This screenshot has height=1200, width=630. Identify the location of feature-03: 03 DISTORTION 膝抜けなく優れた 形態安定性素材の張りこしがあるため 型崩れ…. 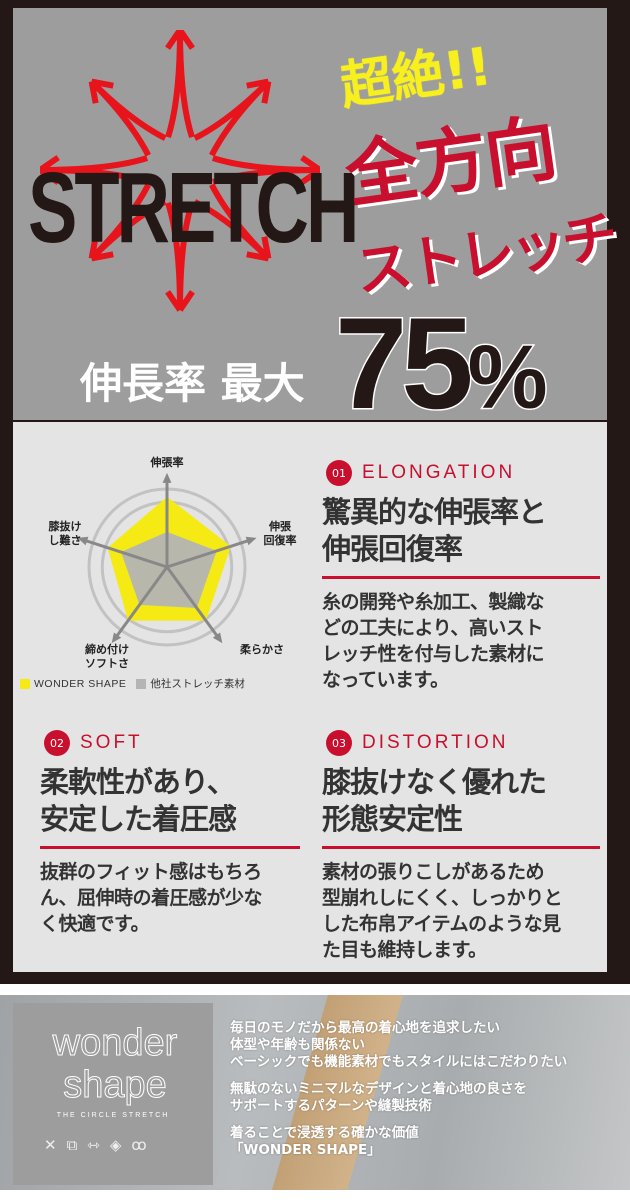
(461, 846).